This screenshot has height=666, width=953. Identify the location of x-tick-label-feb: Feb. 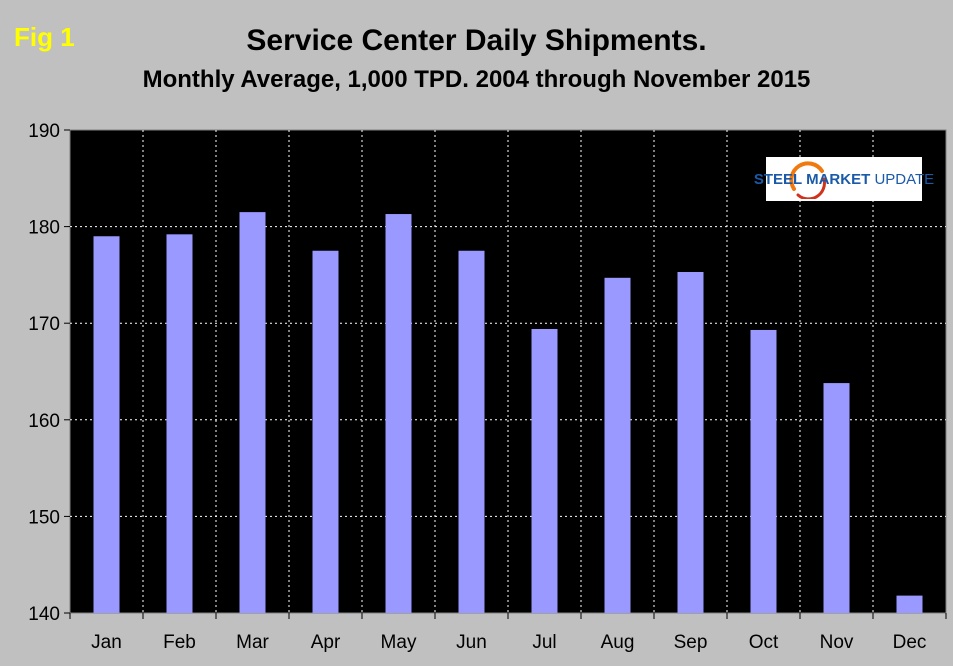
(179, 642).